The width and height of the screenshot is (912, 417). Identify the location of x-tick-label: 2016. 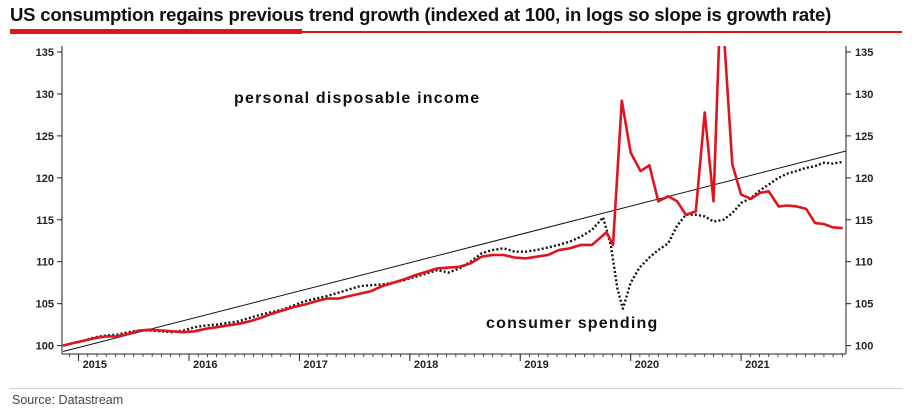
(205, 365).